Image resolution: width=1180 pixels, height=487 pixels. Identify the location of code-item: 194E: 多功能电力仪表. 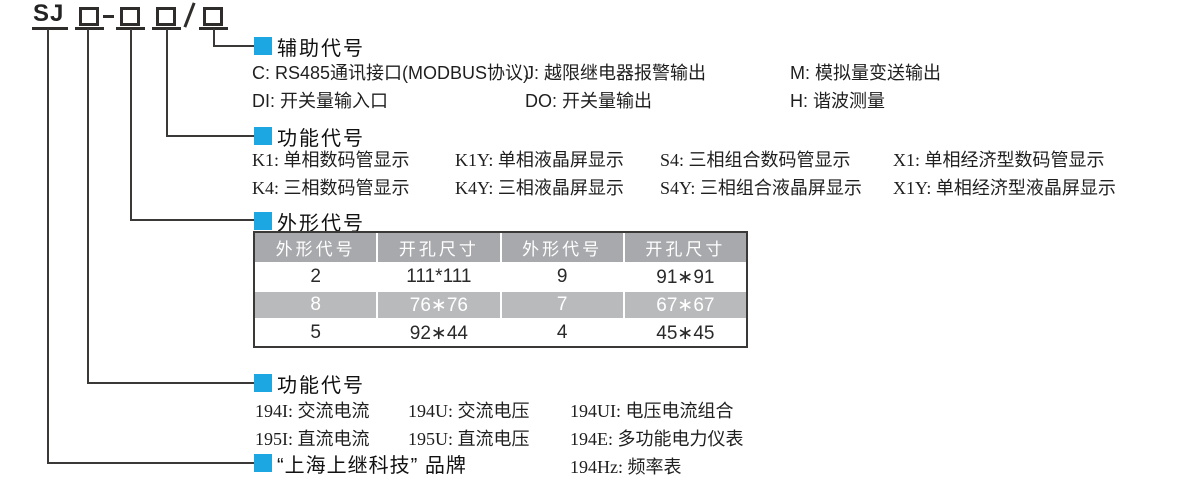
(657, 439).